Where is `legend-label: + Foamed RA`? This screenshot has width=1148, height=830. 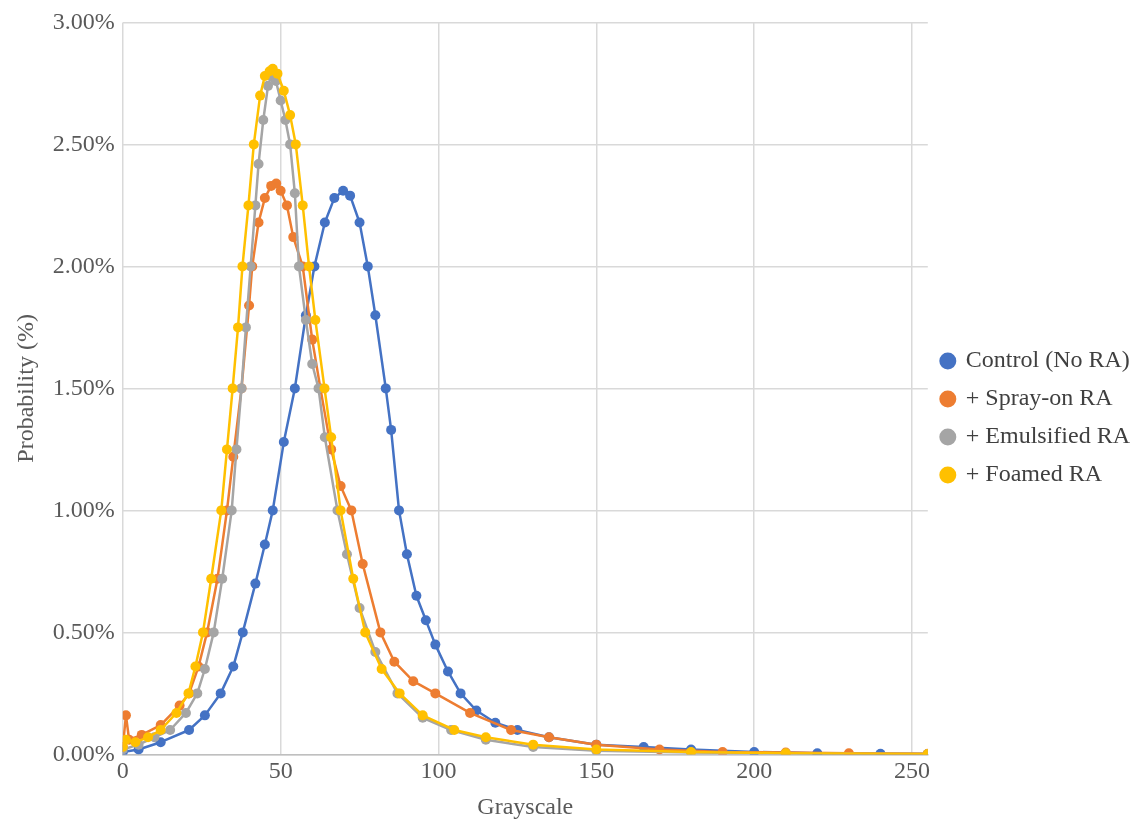 legend-label: + Foamed RA is located at coordinates (1034, 473).